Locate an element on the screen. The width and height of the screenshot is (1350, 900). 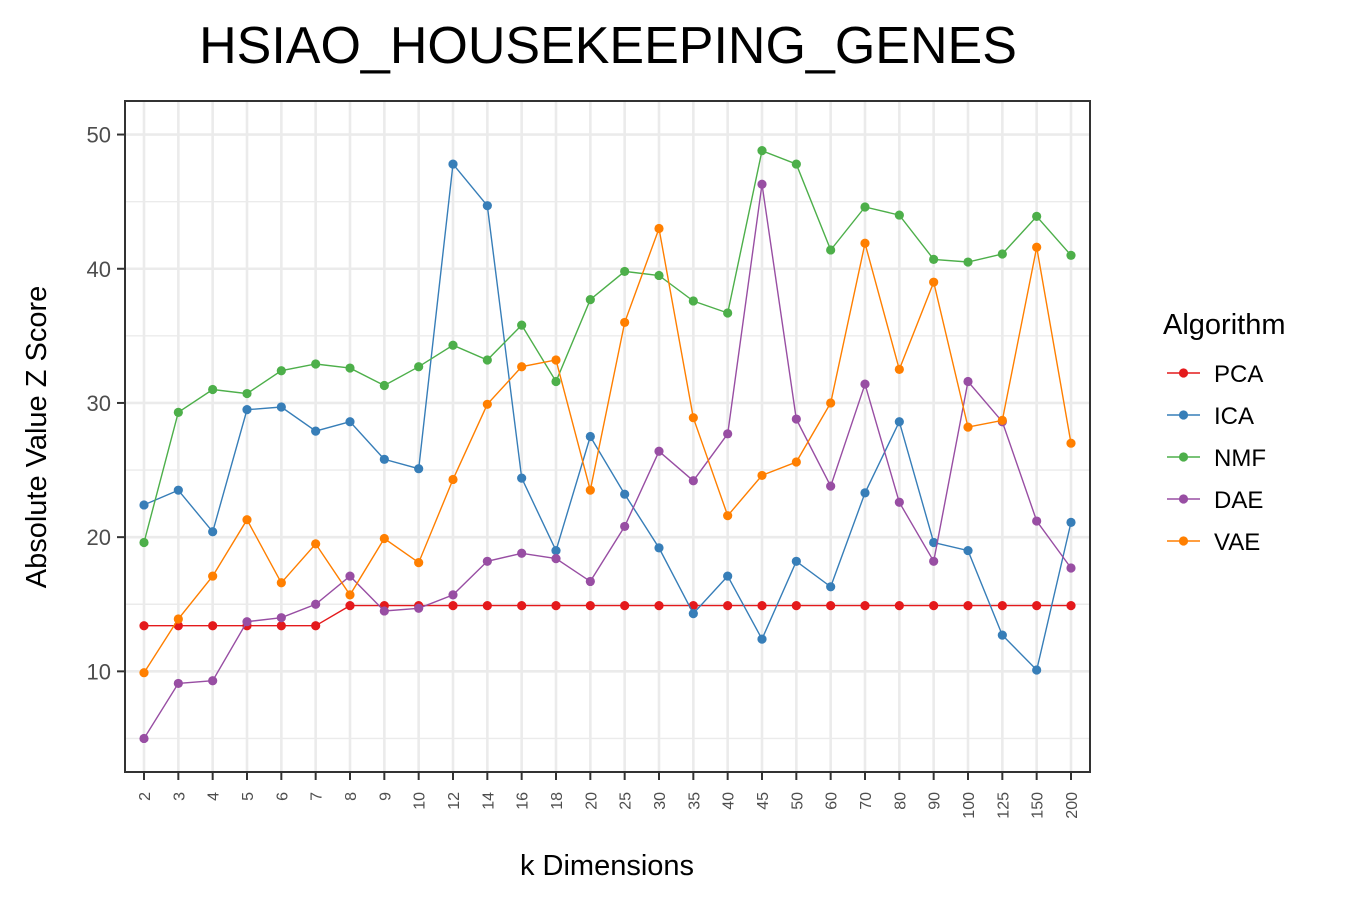
x-tick-label: 25 is located at coordinates (626, 801).